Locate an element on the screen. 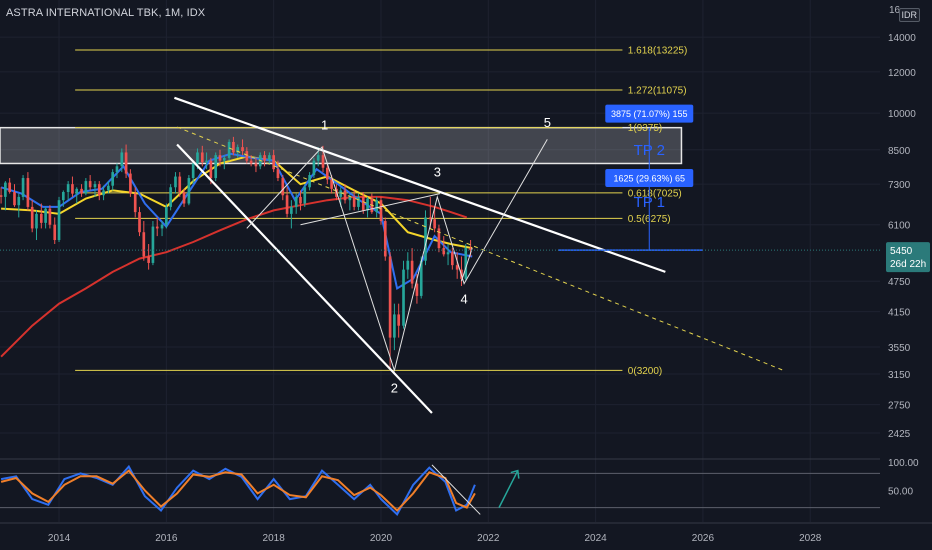  last-price-badge is located at coordinates (908, 257).